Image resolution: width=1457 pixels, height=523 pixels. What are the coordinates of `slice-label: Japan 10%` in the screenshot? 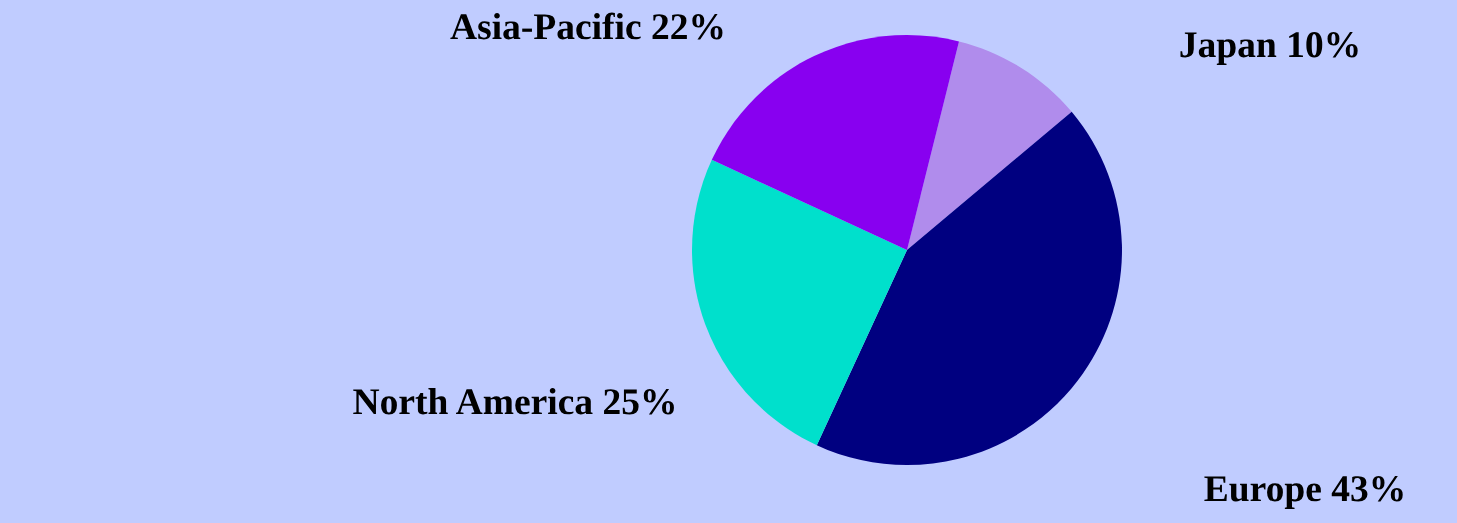 It's located at (1269, 48).